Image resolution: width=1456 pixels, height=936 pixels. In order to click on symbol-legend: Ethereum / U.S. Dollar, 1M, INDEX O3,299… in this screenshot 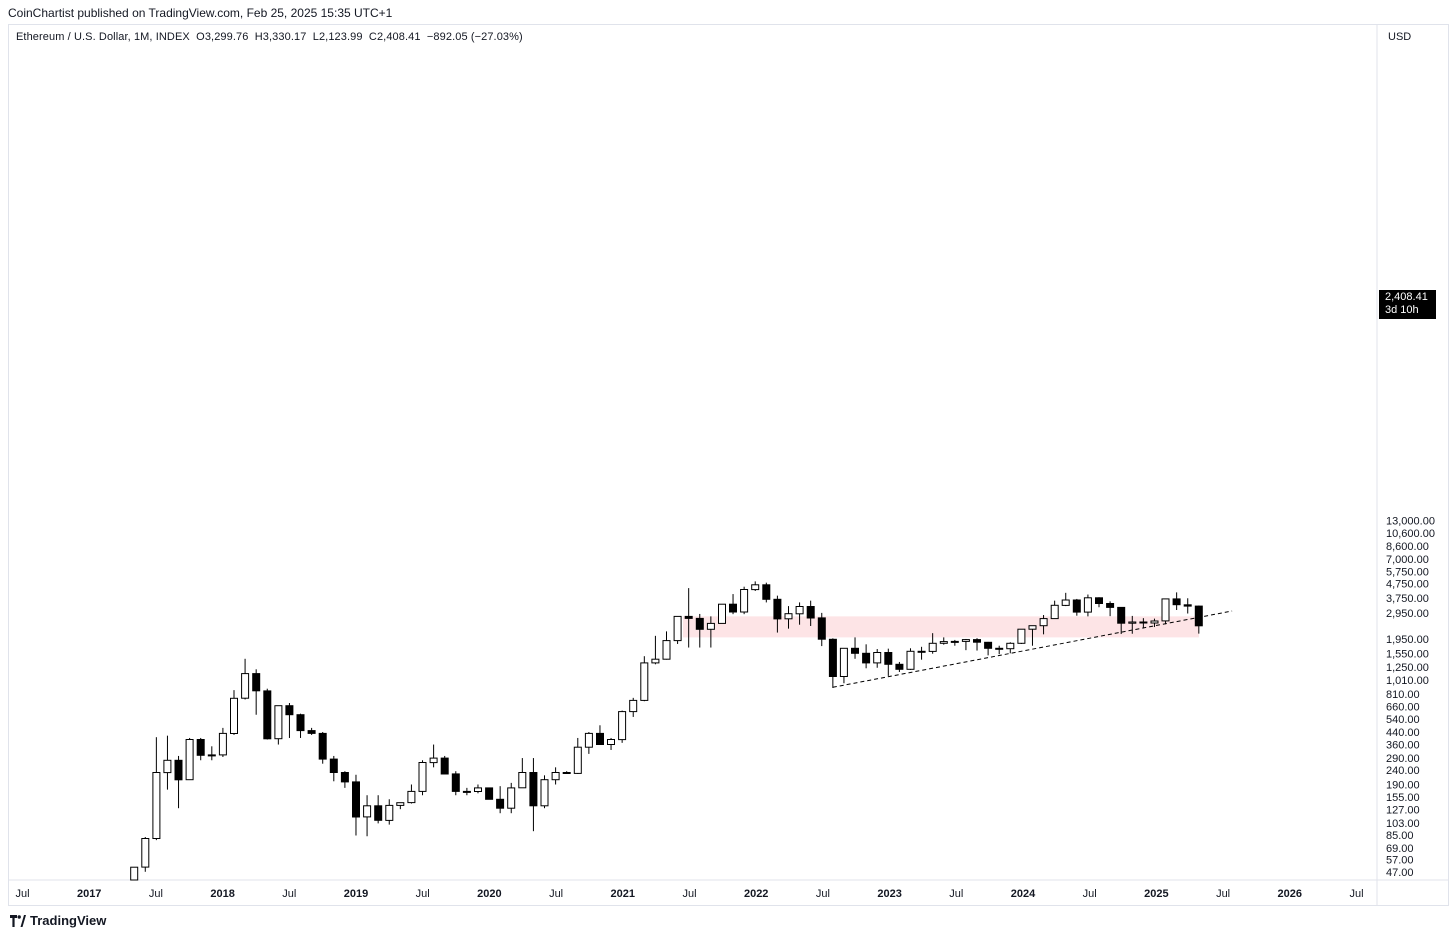, I will do `click(269, 37)`.